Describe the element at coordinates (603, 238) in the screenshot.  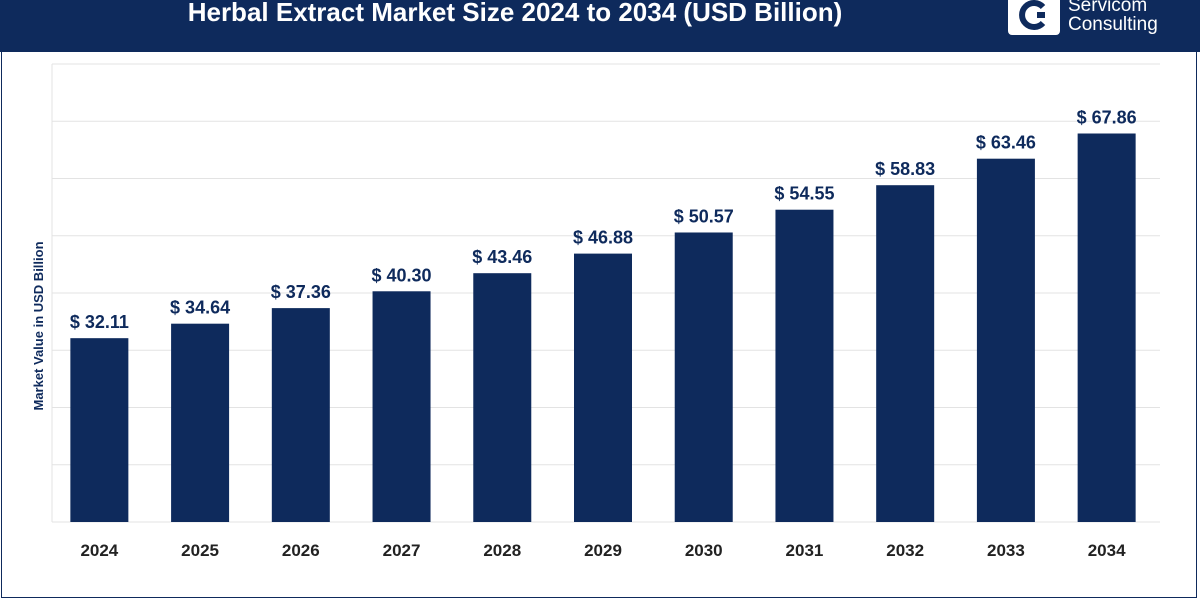
I see `bar-value-label: $ 46.88` at that location.